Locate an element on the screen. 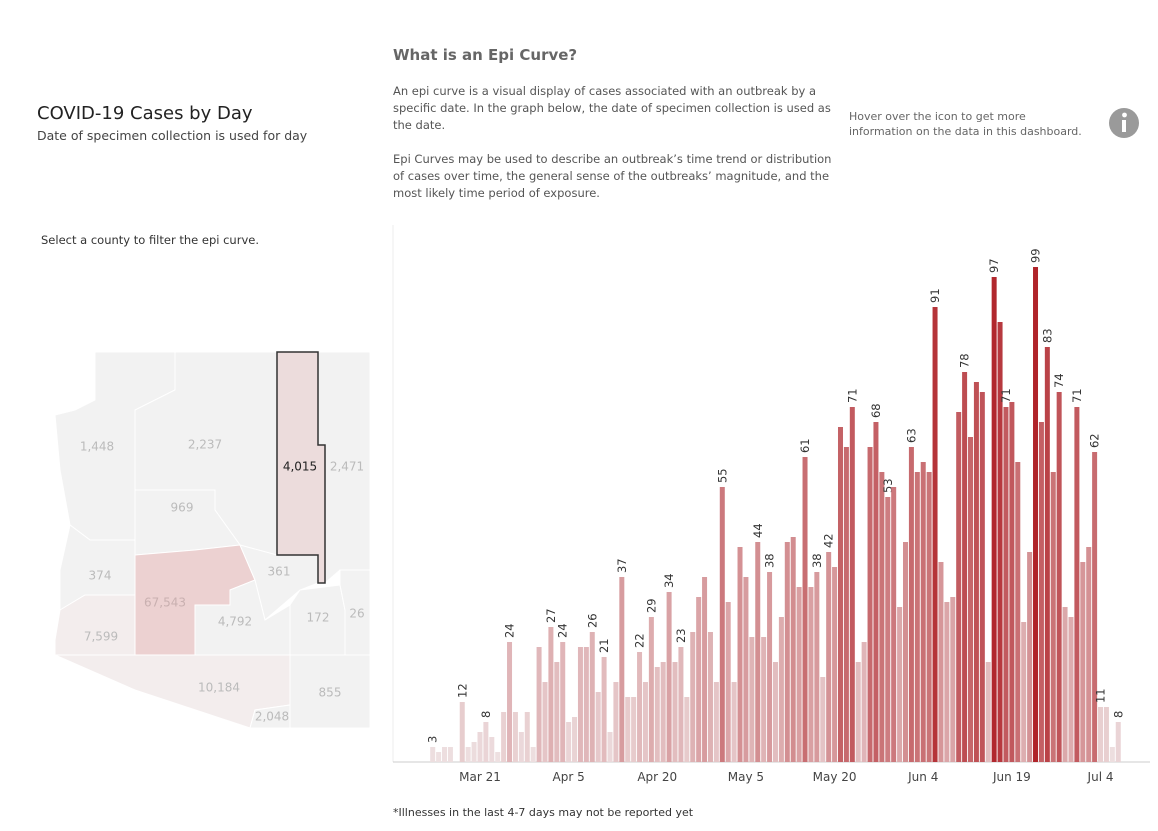 This screenshot has height=831, width=1158. value-label: 3 is located at coordinates (433, 739).